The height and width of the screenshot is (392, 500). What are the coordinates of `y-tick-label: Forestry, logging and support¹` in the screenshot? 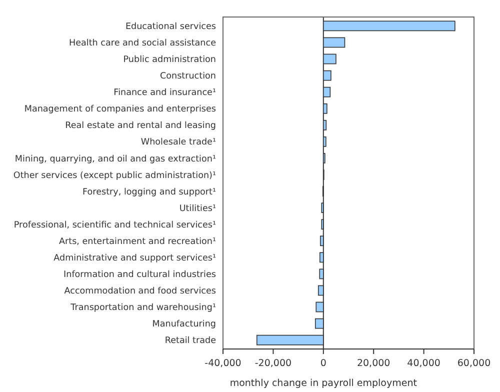 It's located at (149, 192).